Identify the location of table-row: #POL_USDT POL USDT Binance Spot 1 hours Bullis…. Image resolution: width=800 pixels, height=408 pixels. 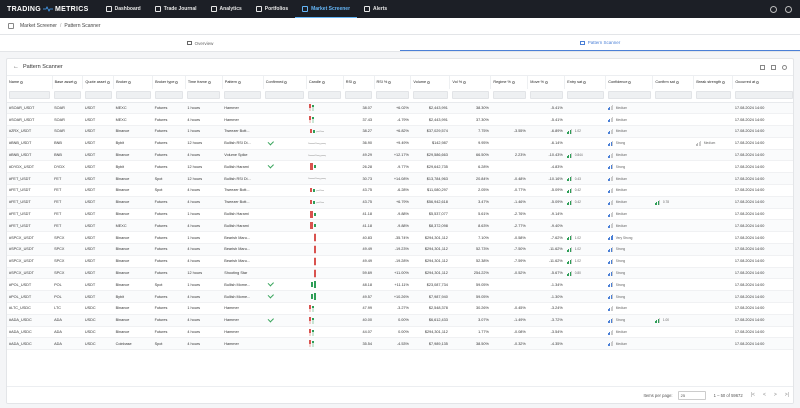
(400, 285).